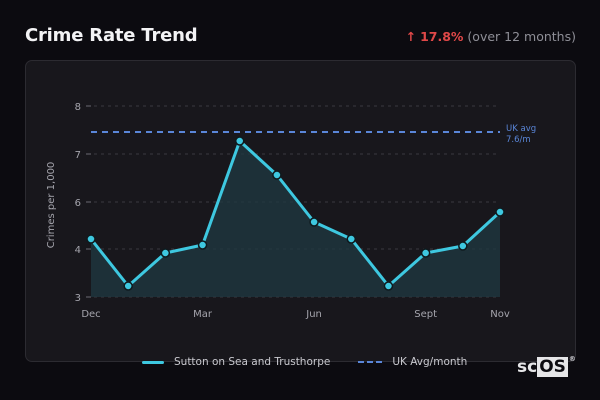 The height and width of the screenshot is (400, 600). Describe the element at coordinates (552, 367) in the screenshot. I see `logo-os: OS` at that location.